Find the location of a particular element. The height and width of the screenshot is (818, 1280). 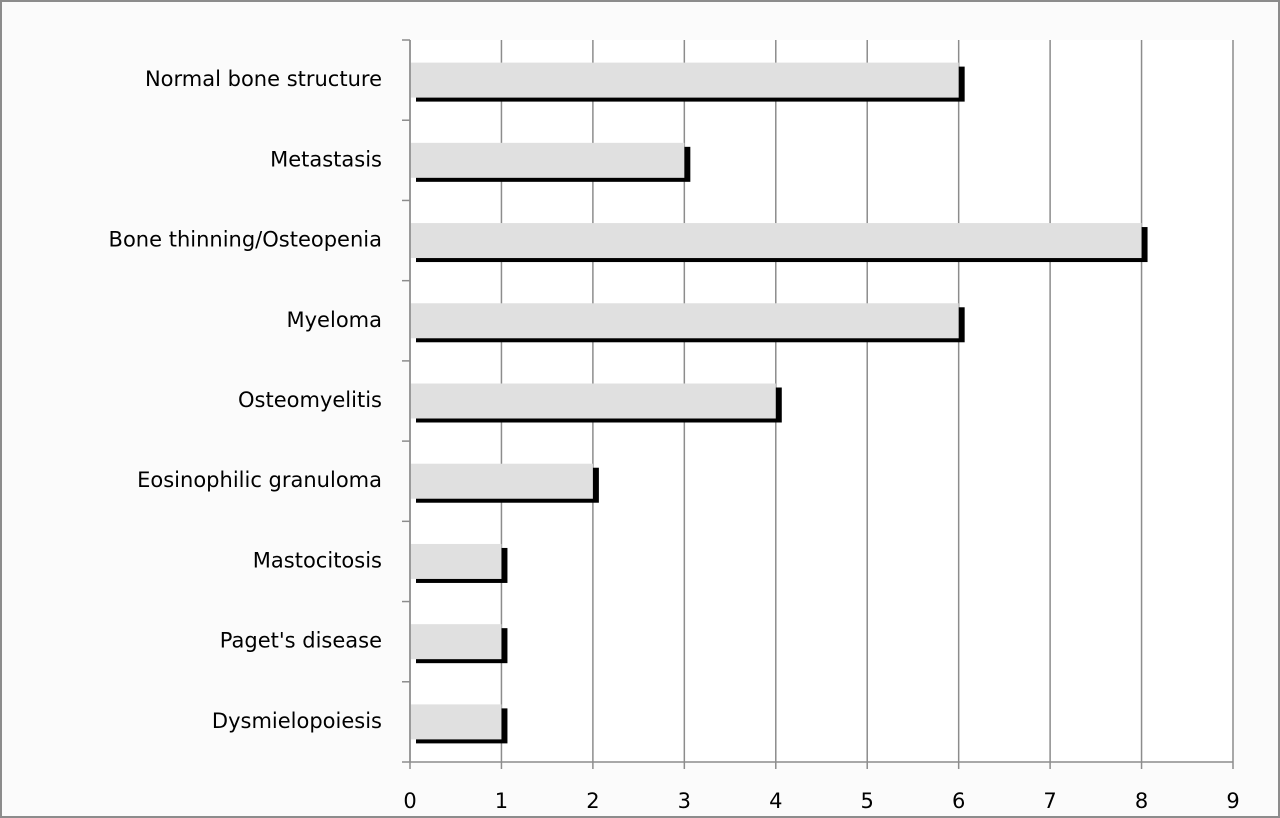

y-tick-label: Paget's disease is located at coordinates (301, 641).